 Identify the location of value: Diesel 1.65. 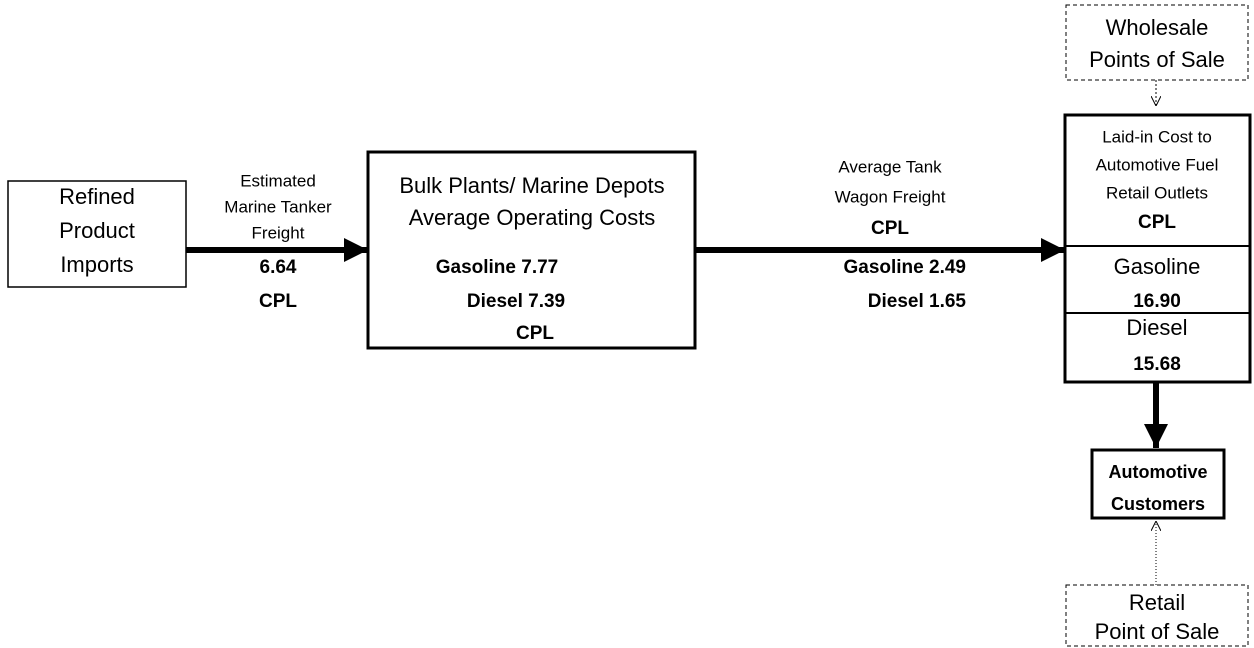
(917, 301).